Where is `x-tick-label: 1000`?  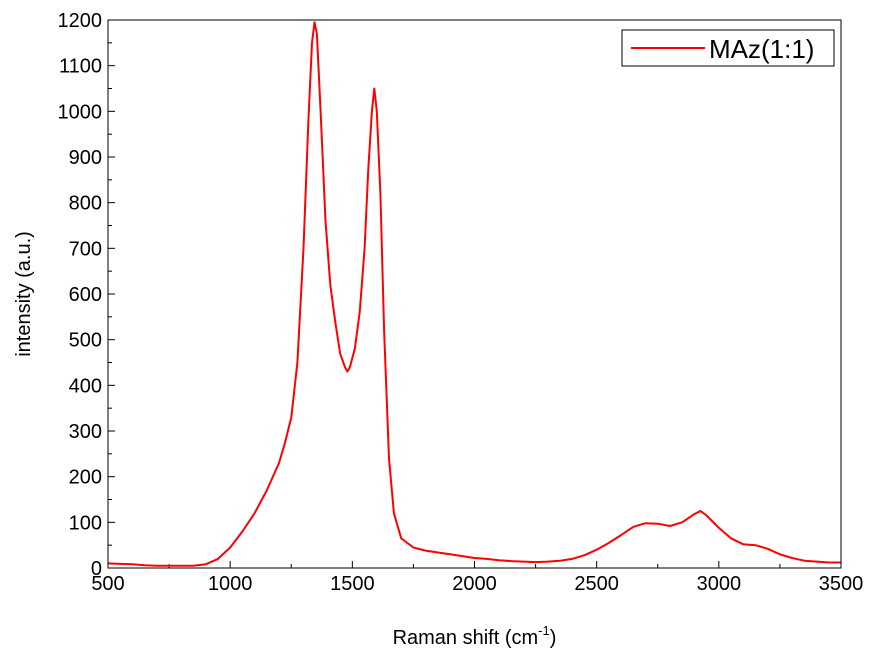 x-tick-label: 1000 is located at coordinates (230, 584).